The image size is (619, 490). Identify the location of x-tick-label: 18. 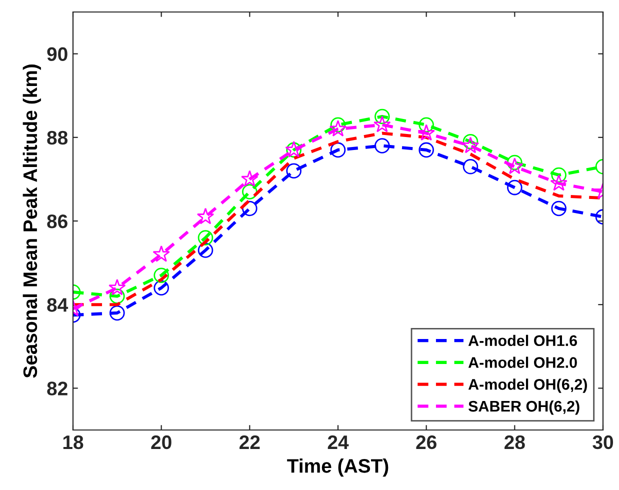
(73, 442).